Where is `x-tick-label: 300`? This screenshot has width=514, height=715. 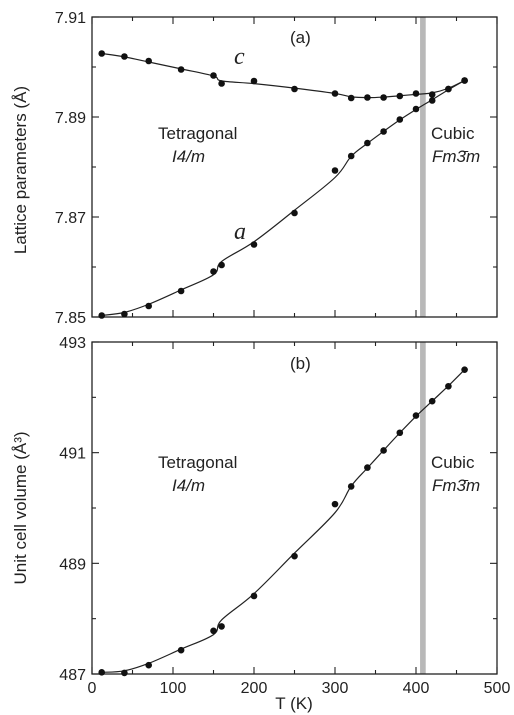 x-tick-label: 300 is located at coordinates (335, 688).